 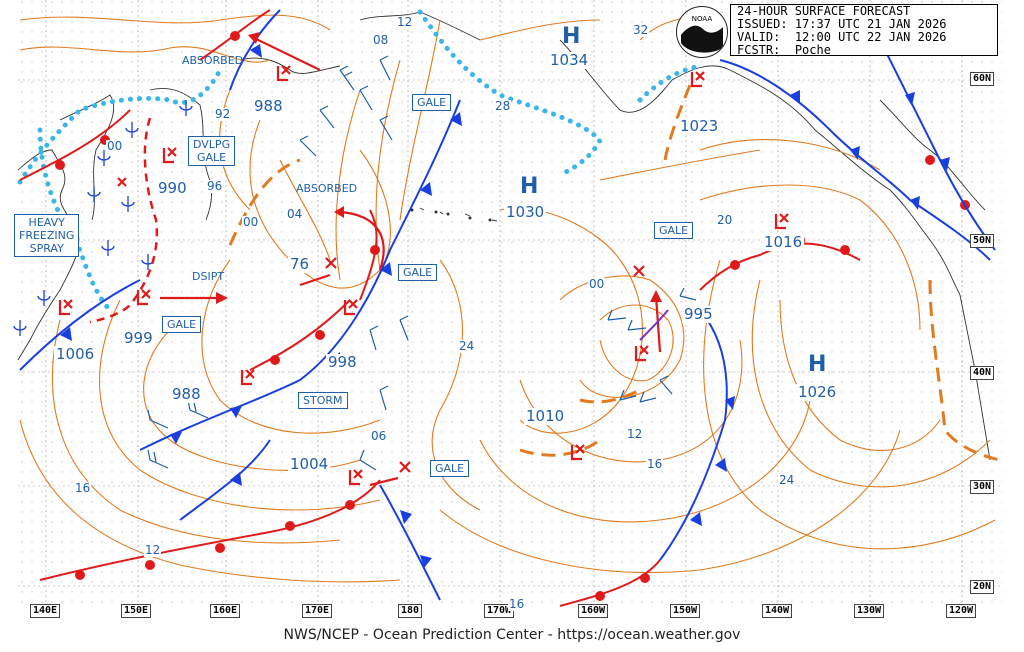 What do you see at coordinates (870, 37) in the screenshot?
I see `valid-value: 12:00 UTC 22 JAN 2026` at bounding box center [870, 37].